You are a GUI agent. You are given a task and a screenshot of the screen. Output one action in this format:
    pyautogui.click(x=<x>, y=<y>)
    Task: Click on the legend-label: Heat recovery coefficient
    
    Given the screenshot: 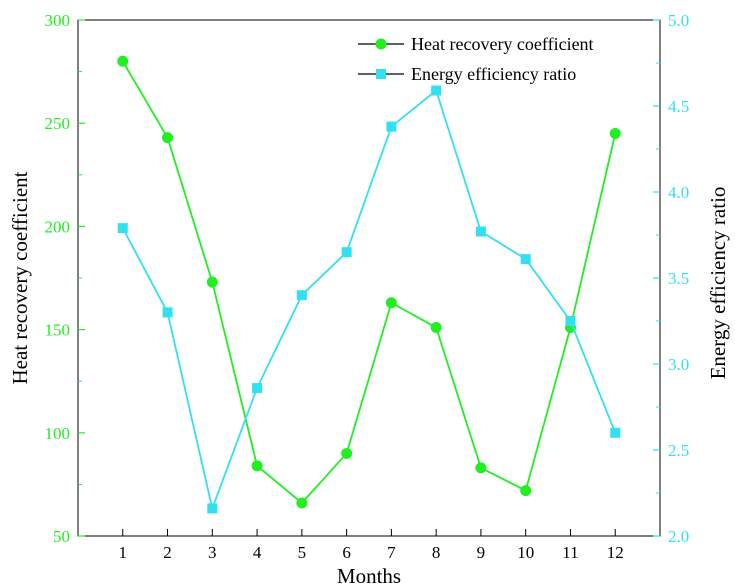 What is the action you would take?
    pyautogui.click(x=502, y=44)
    